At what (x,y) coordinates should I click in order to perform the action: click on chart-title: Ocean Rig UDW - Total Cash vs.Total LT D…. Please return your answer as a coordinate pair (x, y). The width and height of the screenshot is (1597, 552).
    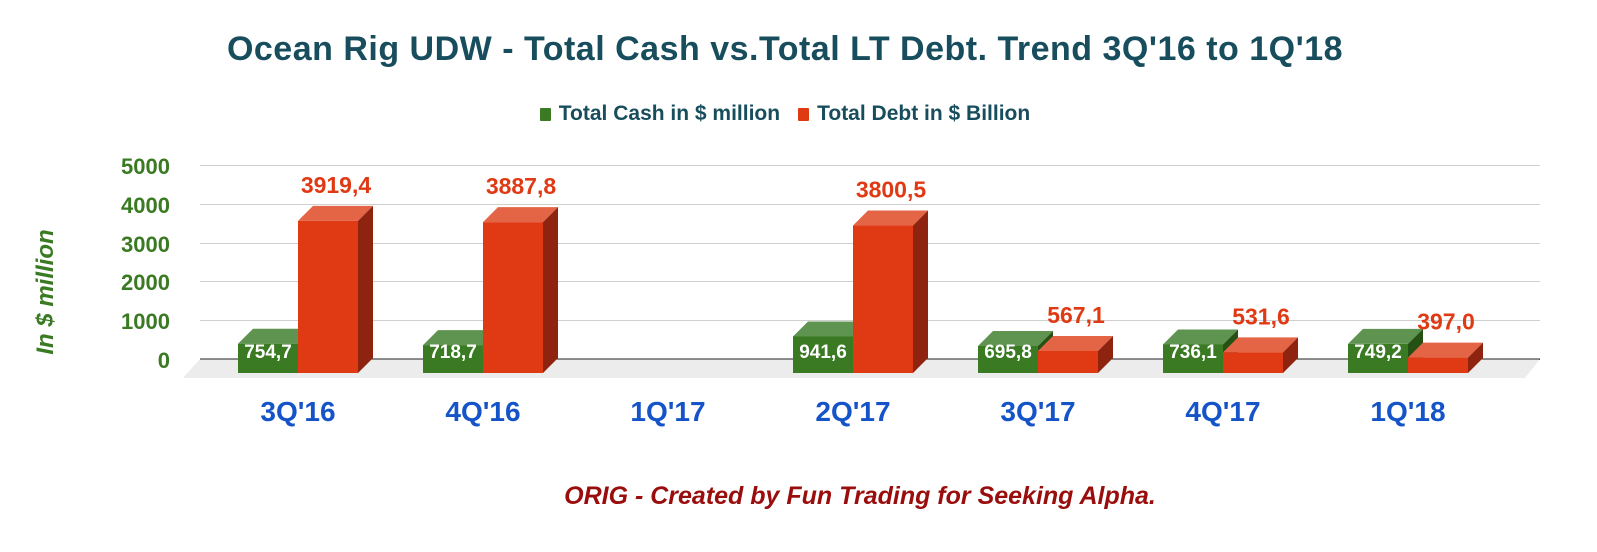
    Looking at the image, I should click on (785, 49).